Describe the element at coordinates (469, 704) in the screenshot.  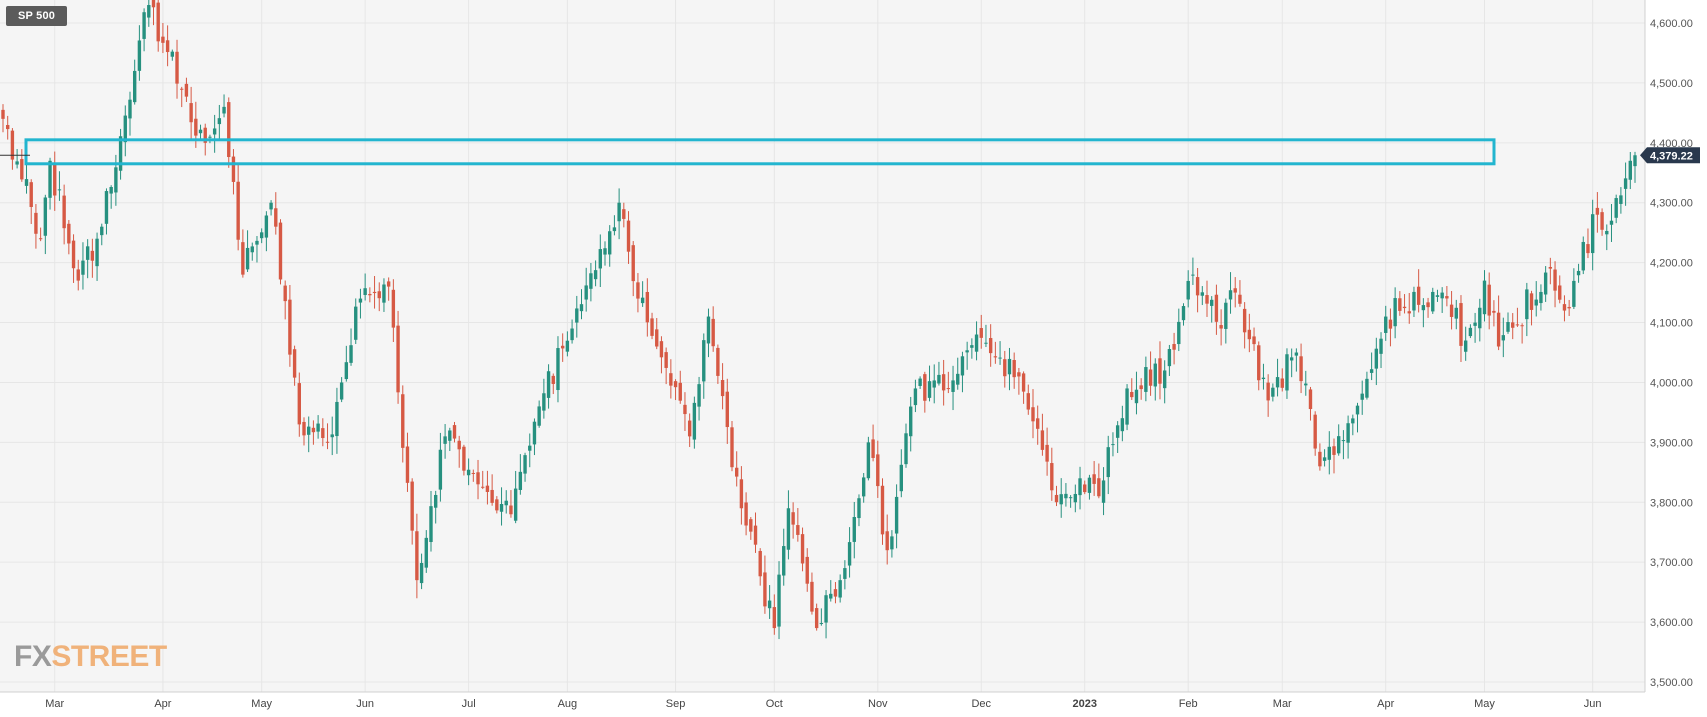
I see `x-tick-label: Jul` at that location.